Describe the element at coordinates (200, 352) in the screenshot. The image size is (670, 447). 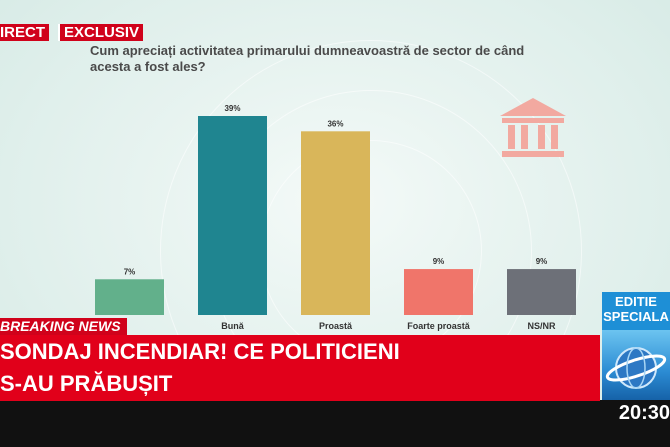
I see `headline-line-1: SONDAJ INCENDIAR! CE POLITICIENI` at that location.